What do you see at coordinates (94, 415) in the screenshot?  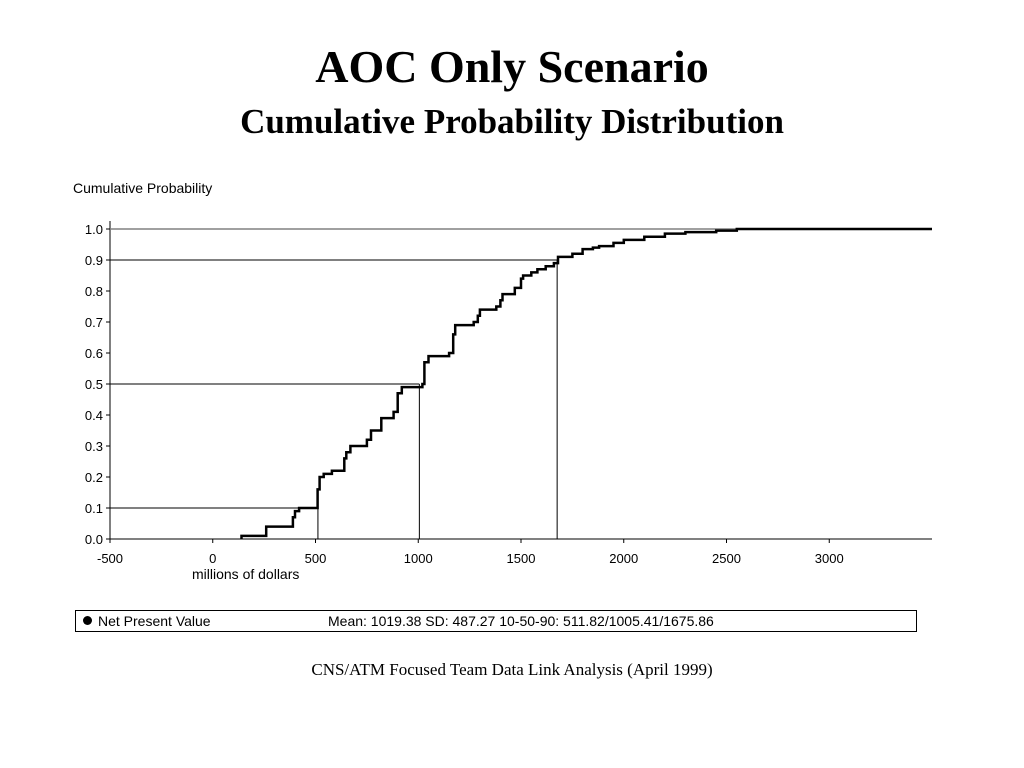 I see `y-tick-label: 0.4` at bounding box center [94, 415].